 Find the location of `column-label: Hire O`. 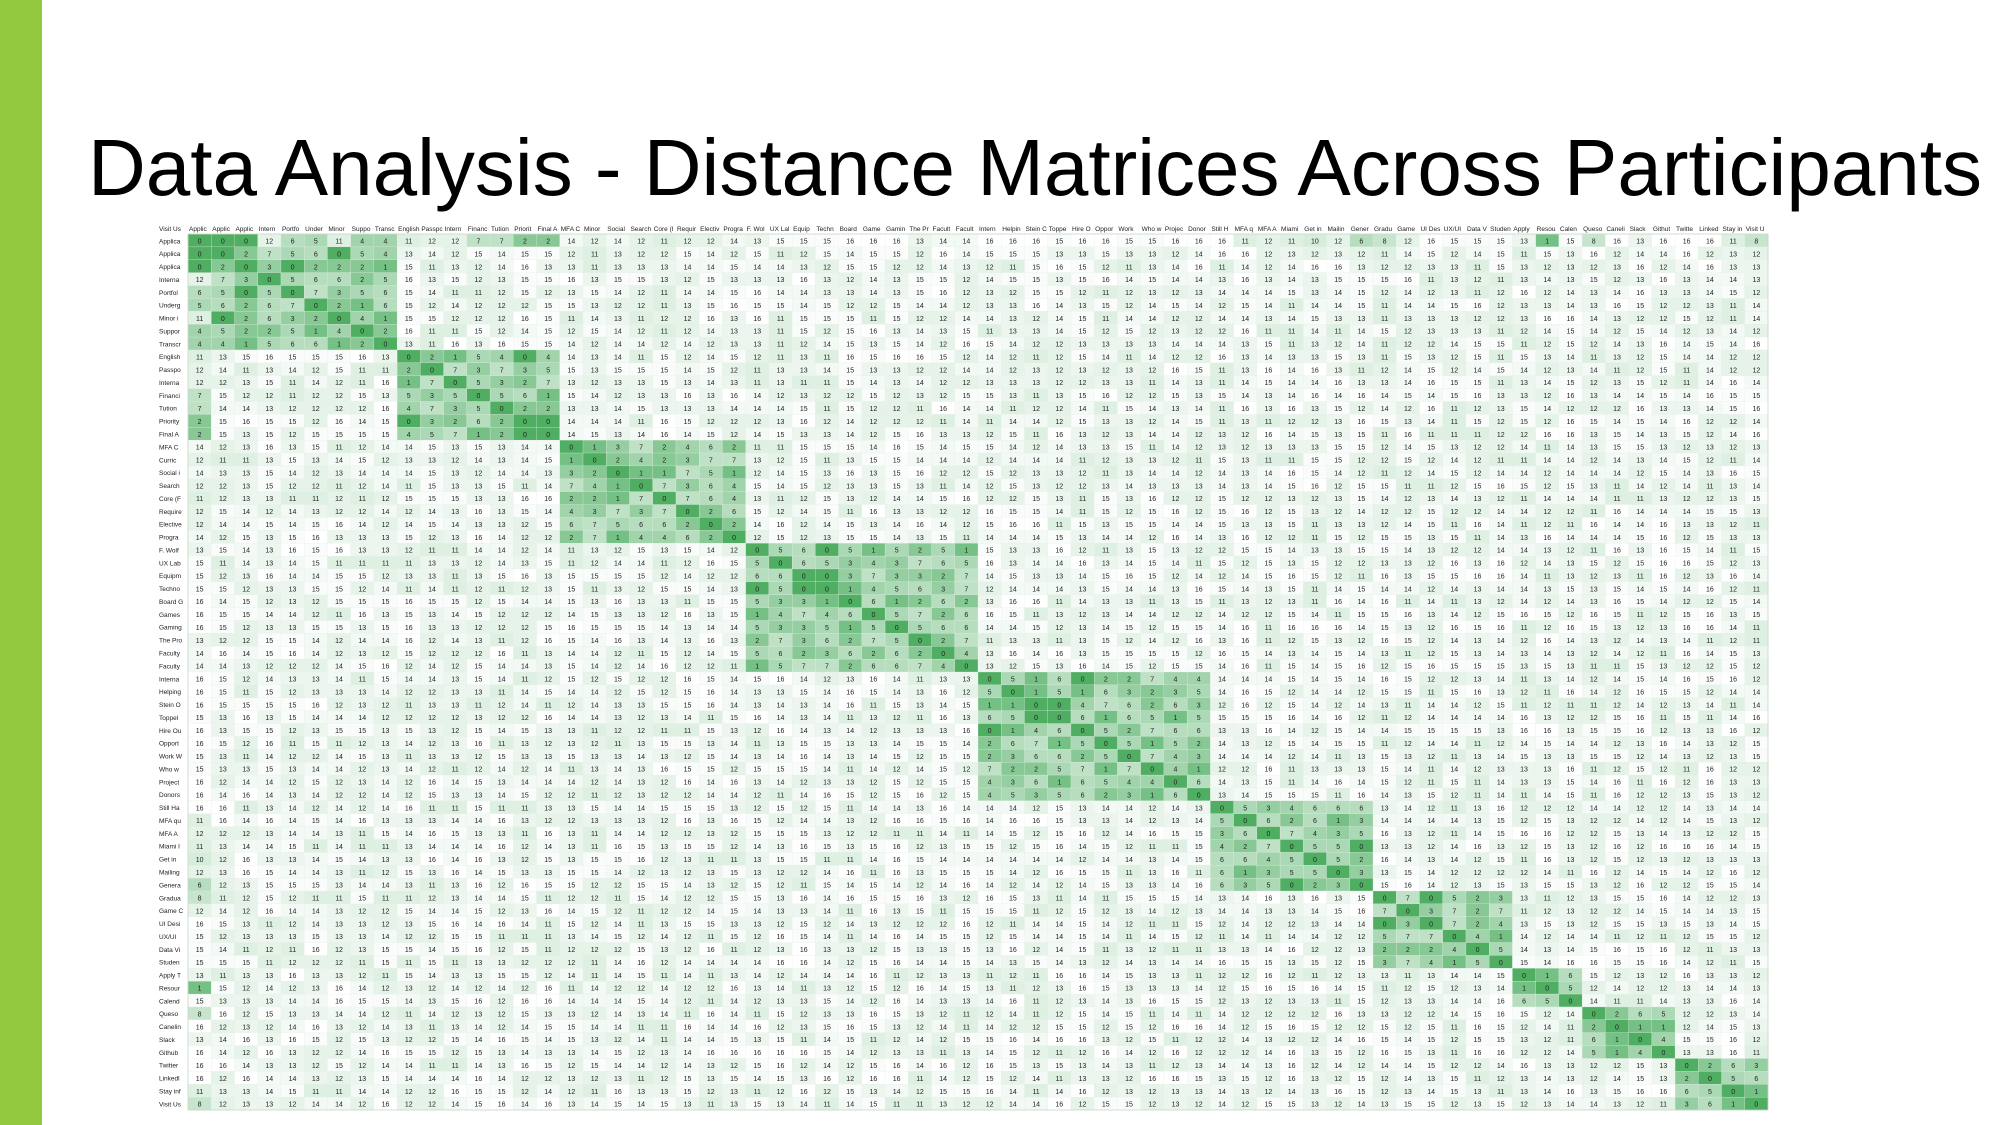

column-label: Hire O is located at coordinates (1081, 229).